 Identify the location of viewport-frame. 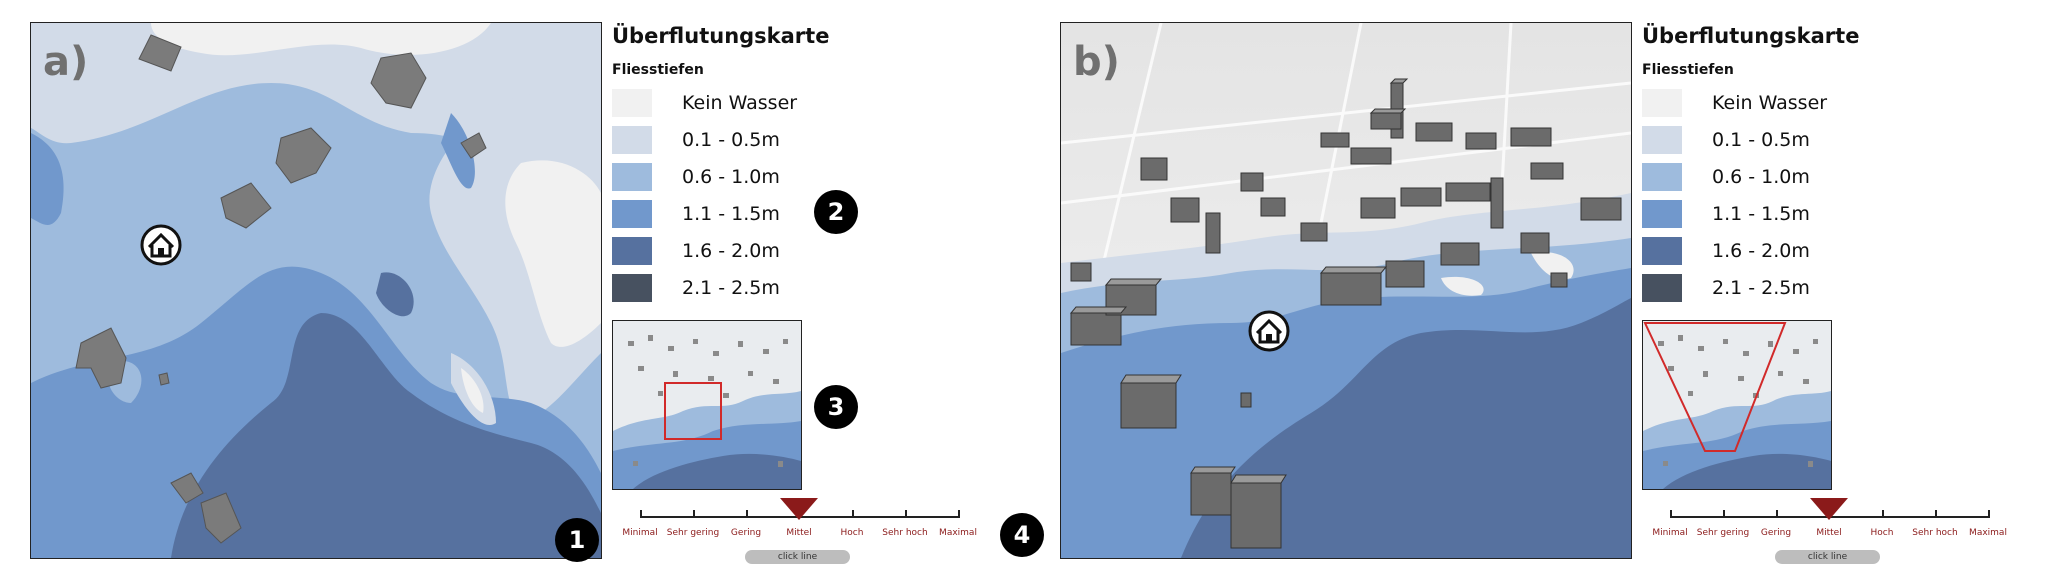
(693, 411).